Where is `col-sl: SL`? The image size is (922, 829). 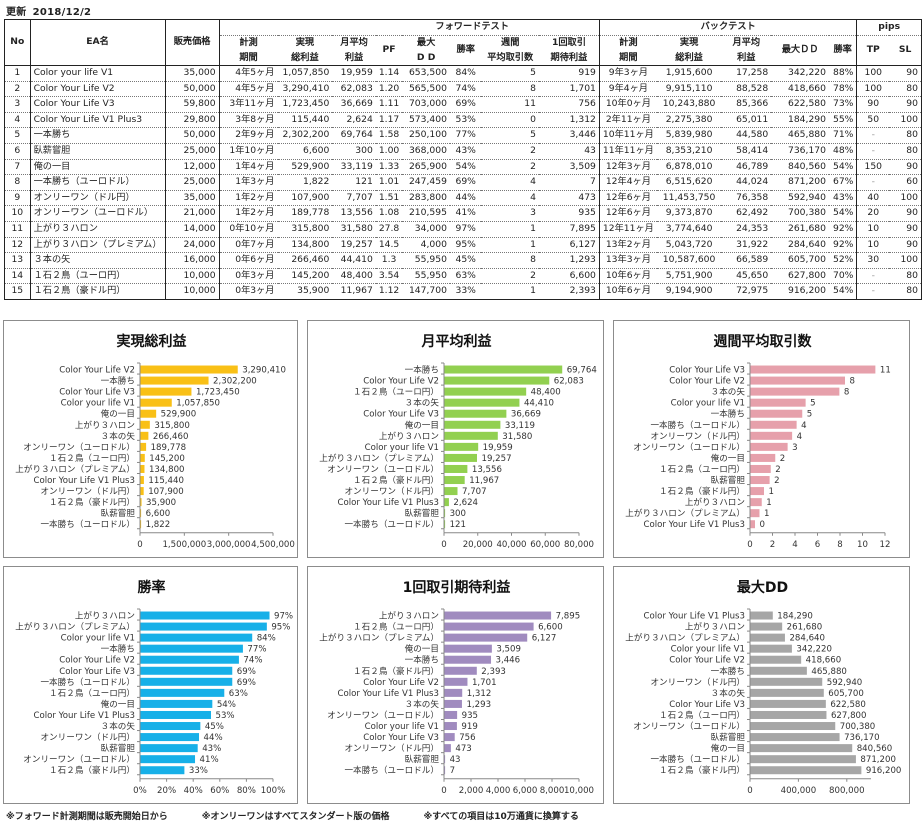
col-sl: SL is located at coordinates (905, 50).